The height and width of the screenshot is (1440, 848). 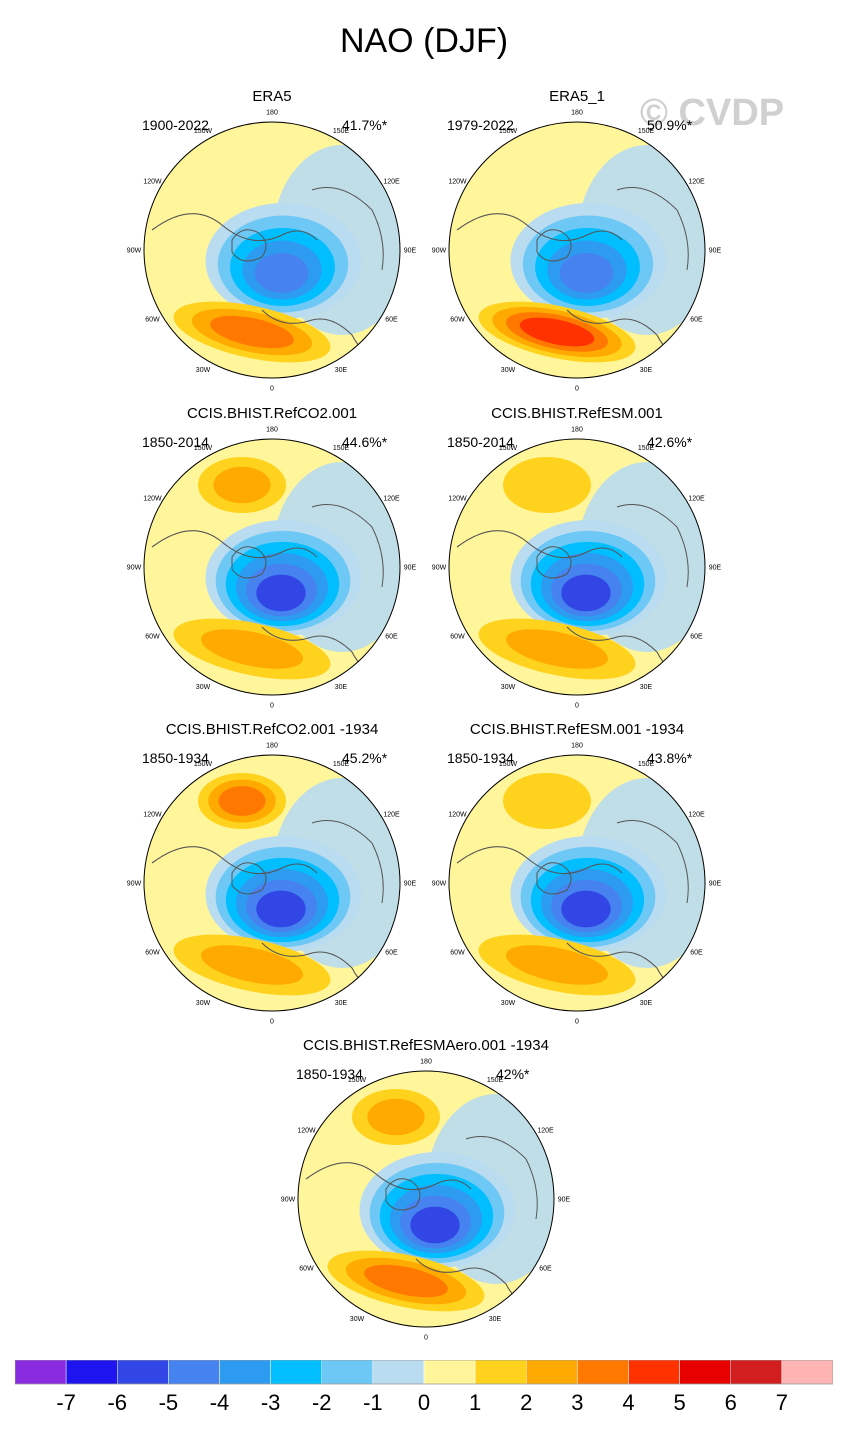 What do you see at coordinates (680, 1402) in the screenshot?
I see `colorbar-tick-label: 5` at bounding box center [680, 1402].